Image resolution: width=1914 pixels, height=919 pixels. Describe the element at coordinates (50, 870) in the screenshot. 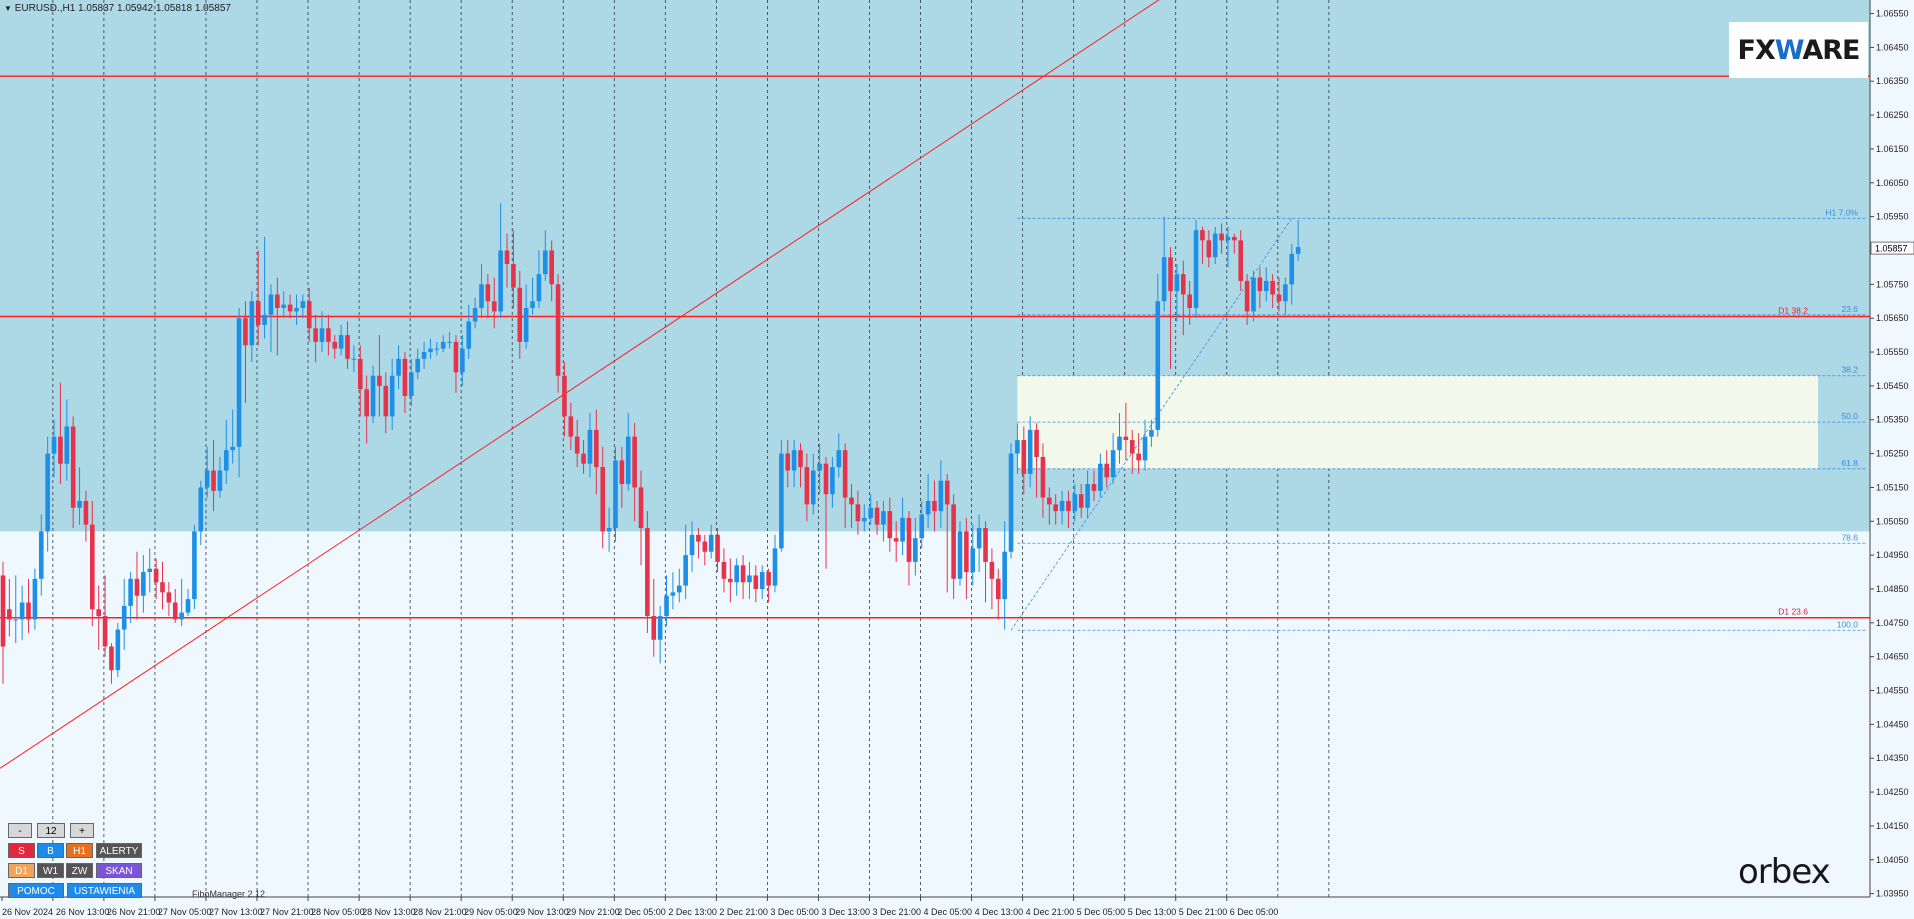

I see `w1-button: W1` at that location.